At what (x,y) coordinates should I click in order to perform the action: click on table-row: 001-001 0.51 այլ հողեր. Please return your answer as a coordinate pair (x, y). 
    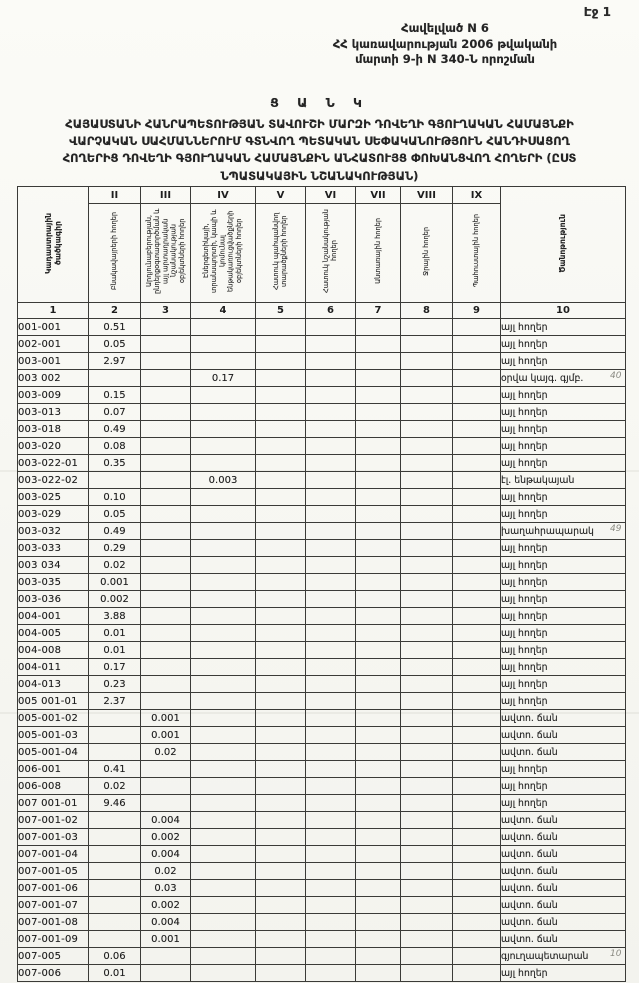
    Looking at the image, I should click on (321, 327).